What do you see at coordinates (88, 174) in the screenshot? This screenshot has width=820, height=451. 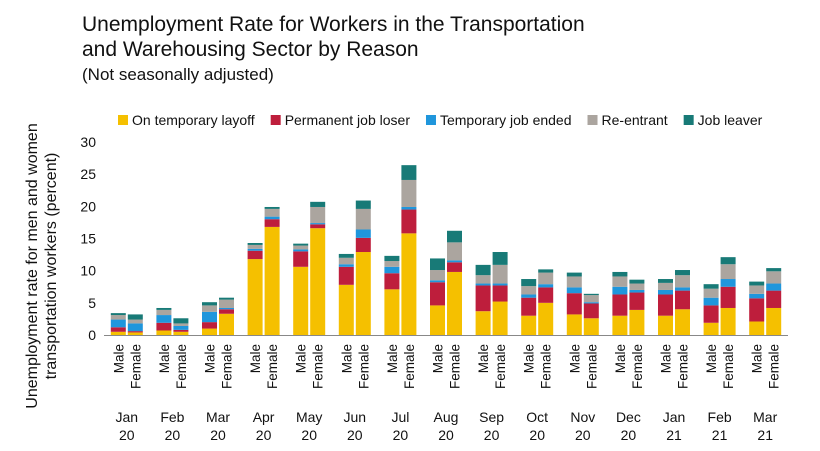 I see `y-tick-label: 25` at bounding box center [88, 174].